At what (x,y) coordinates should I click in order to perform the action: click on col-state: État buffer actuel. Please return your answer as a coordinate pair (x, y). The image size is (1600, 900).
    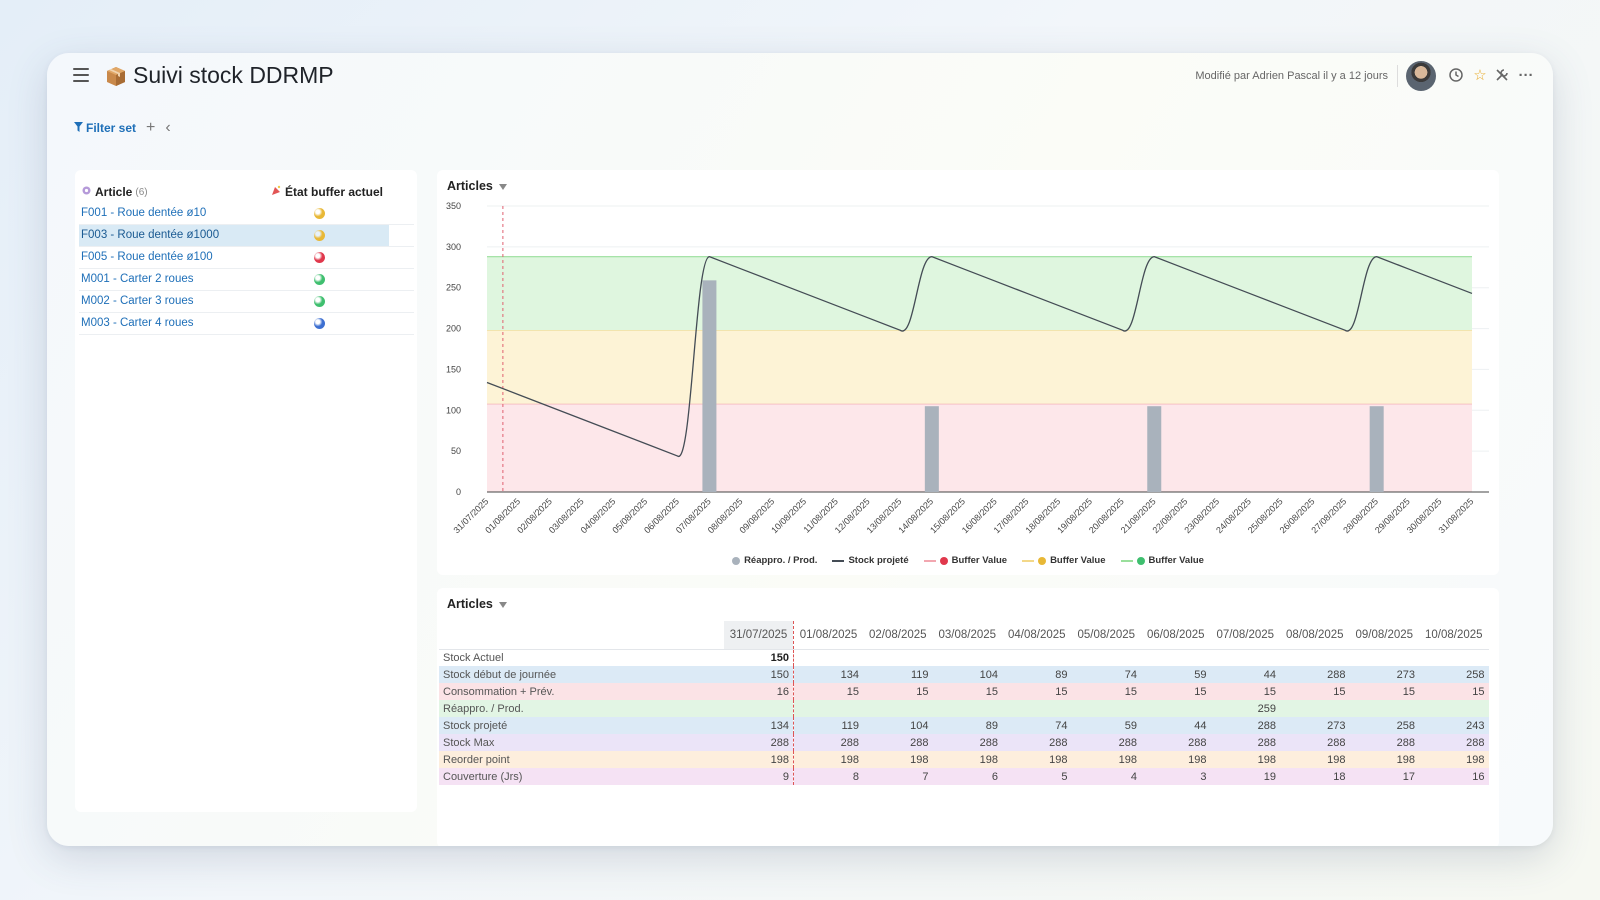
    Looking at the image, I should click on (327, 192).